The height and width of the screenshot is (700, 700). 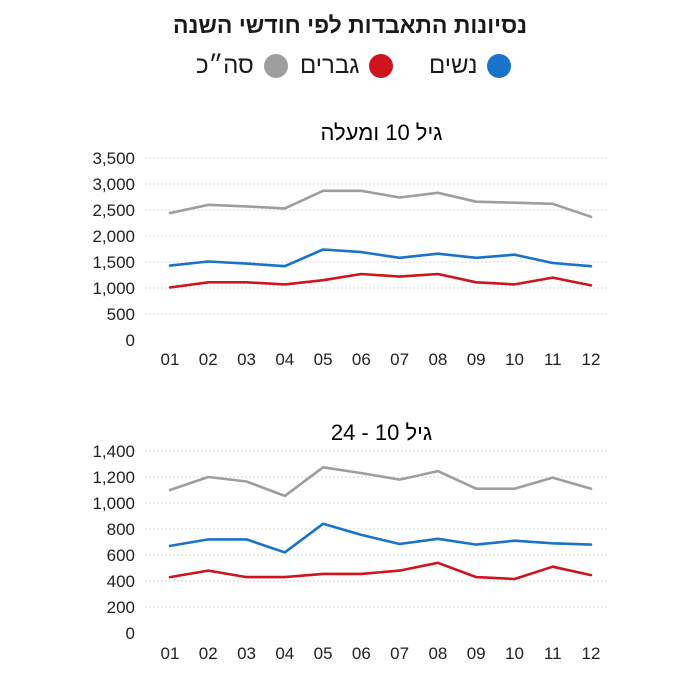 What do you see at coordinates (113, 184) in the screenshot?
I see `y-tick-label: 3,000` at bounding box center [113, 184].